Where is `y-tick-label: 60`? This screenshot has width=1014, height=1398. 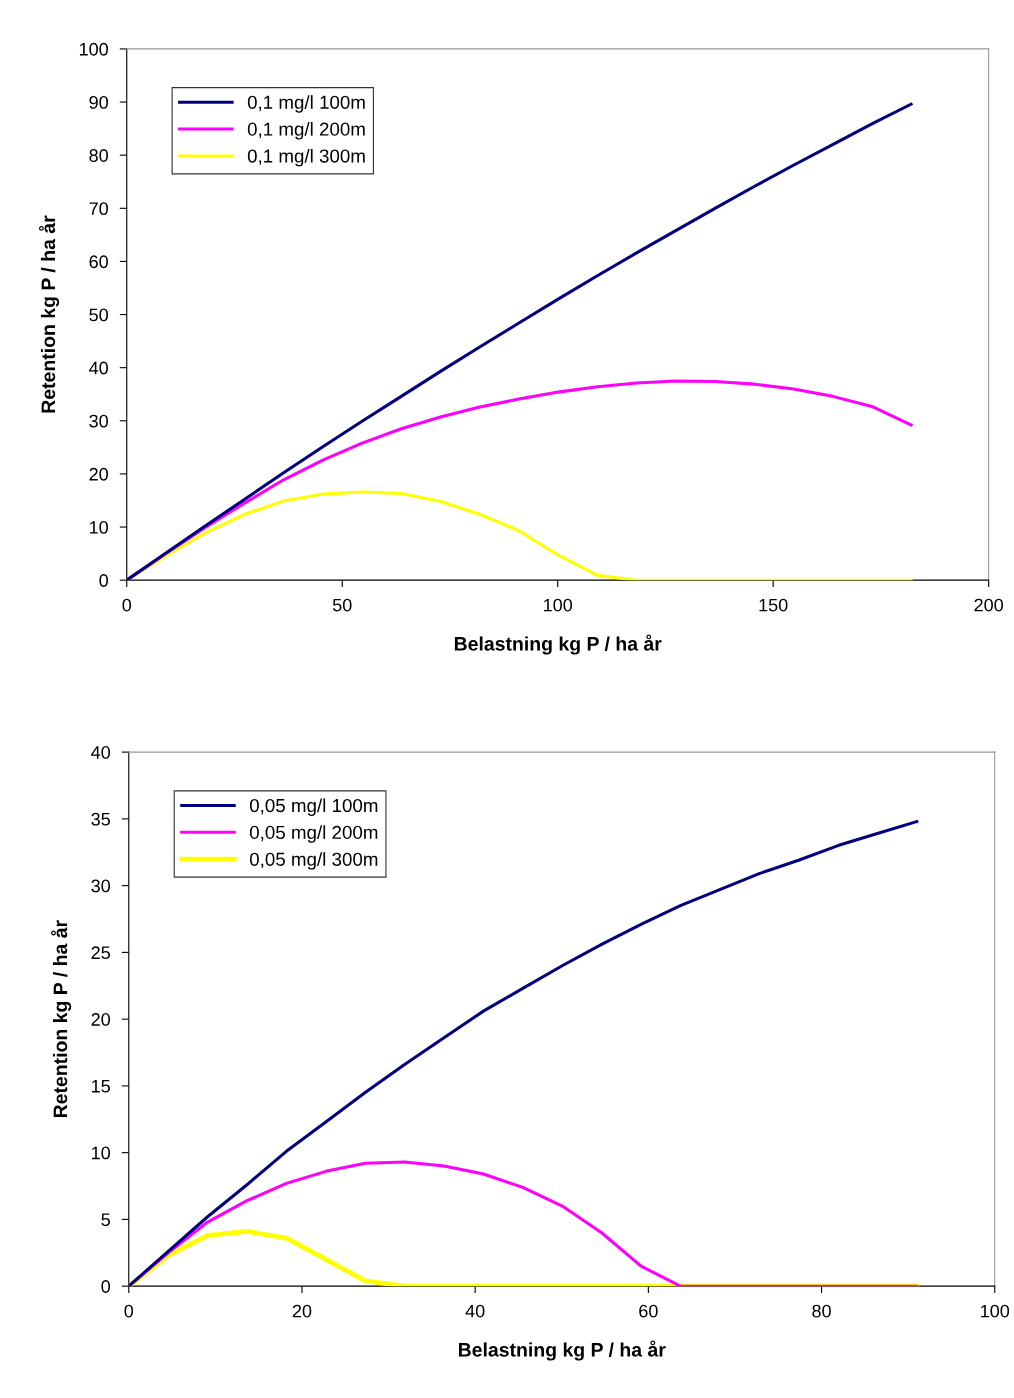 y-tick-label: 60 is located at coordinates (98, 262).